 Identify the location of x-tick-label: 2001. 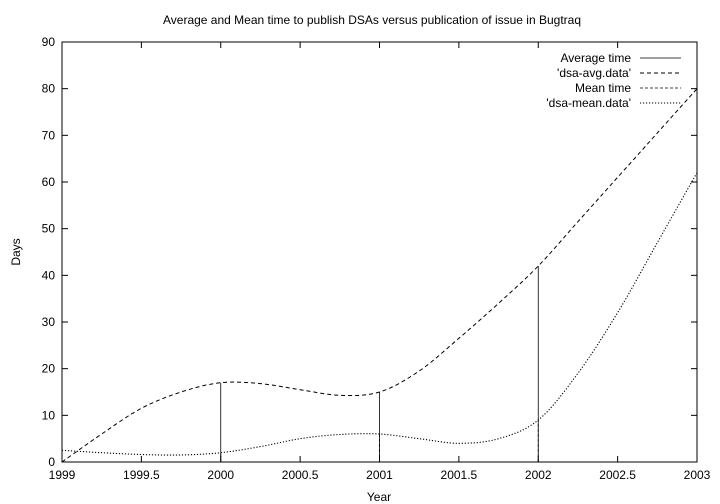
(379, 475).